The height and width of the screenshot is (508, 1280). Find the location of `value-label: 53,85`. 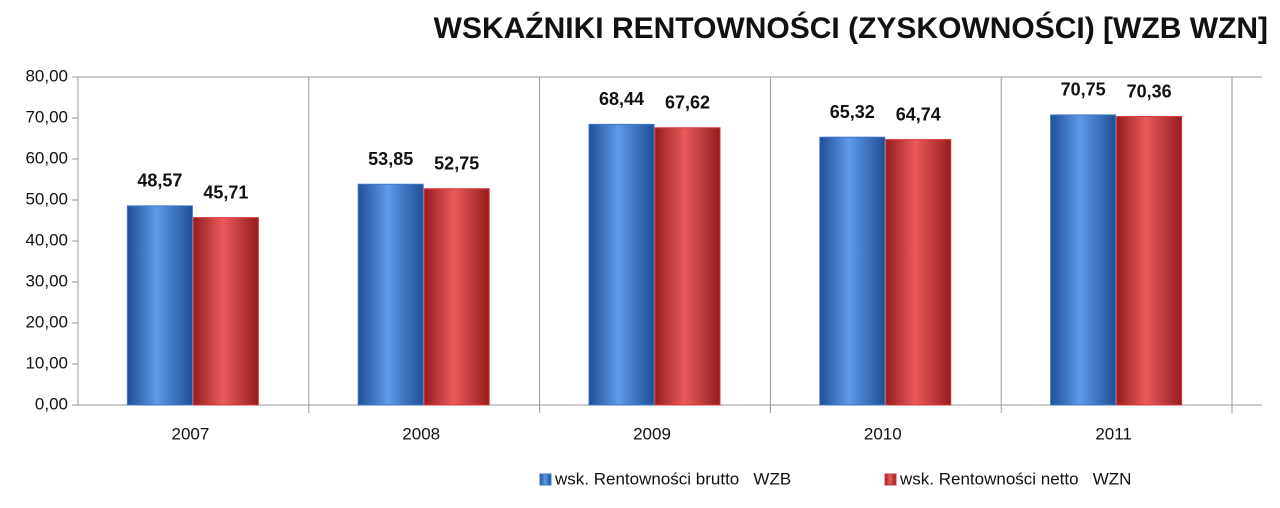

value-label: 53,85 is located at coordinates (390, 159).